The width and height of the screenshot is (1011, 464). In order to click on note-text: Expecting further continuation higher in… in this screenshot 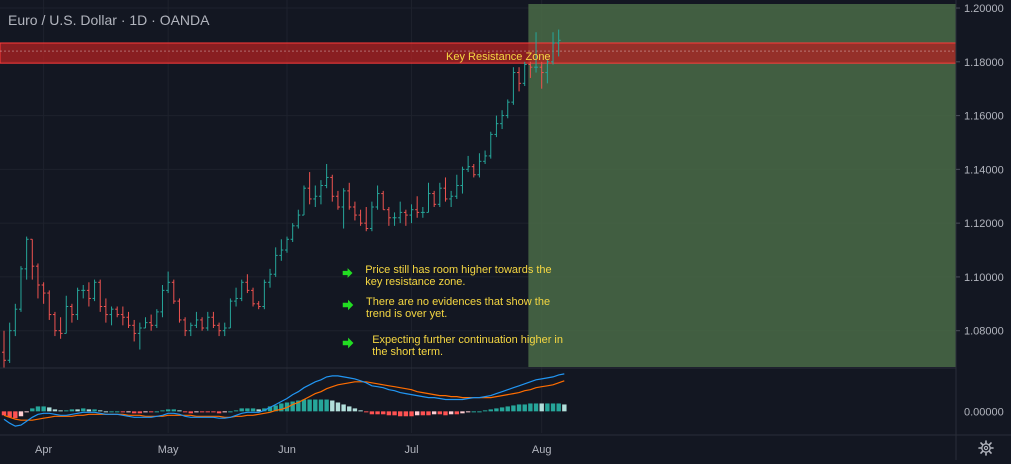, I will do `click(467, 346)`.